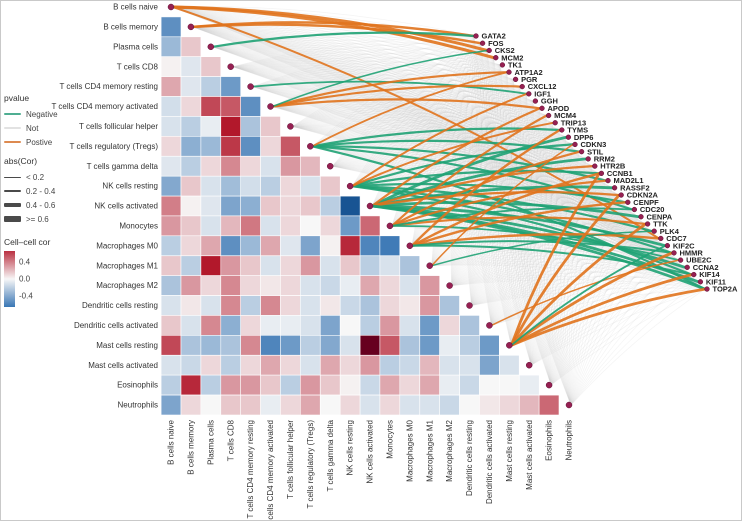 This screenshot has height=521, width=742. What do you see at coordinates (108, 86) in the screenshot?
I see `row-label: T cells CD4 memory resting` at bounding box center [108, 86].